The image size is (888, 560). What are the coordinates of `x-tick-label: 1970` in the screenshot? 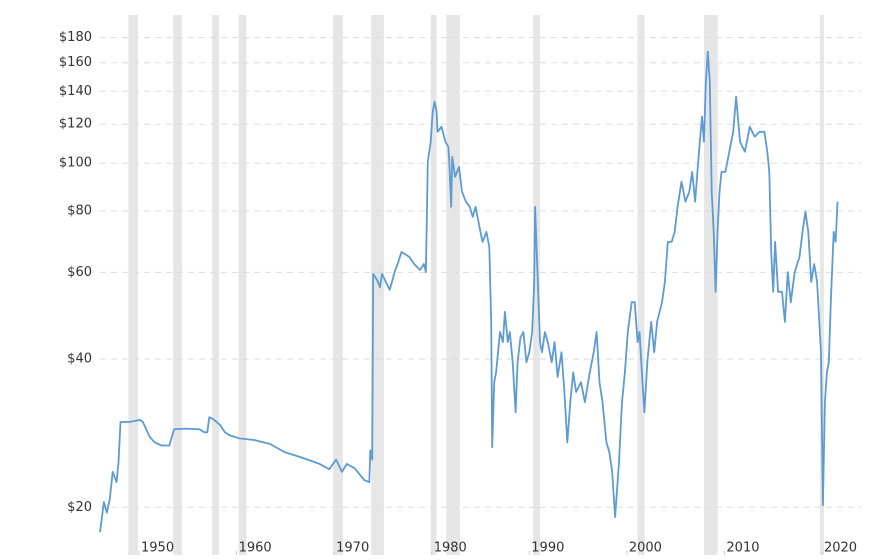 It's located at (352, 548).